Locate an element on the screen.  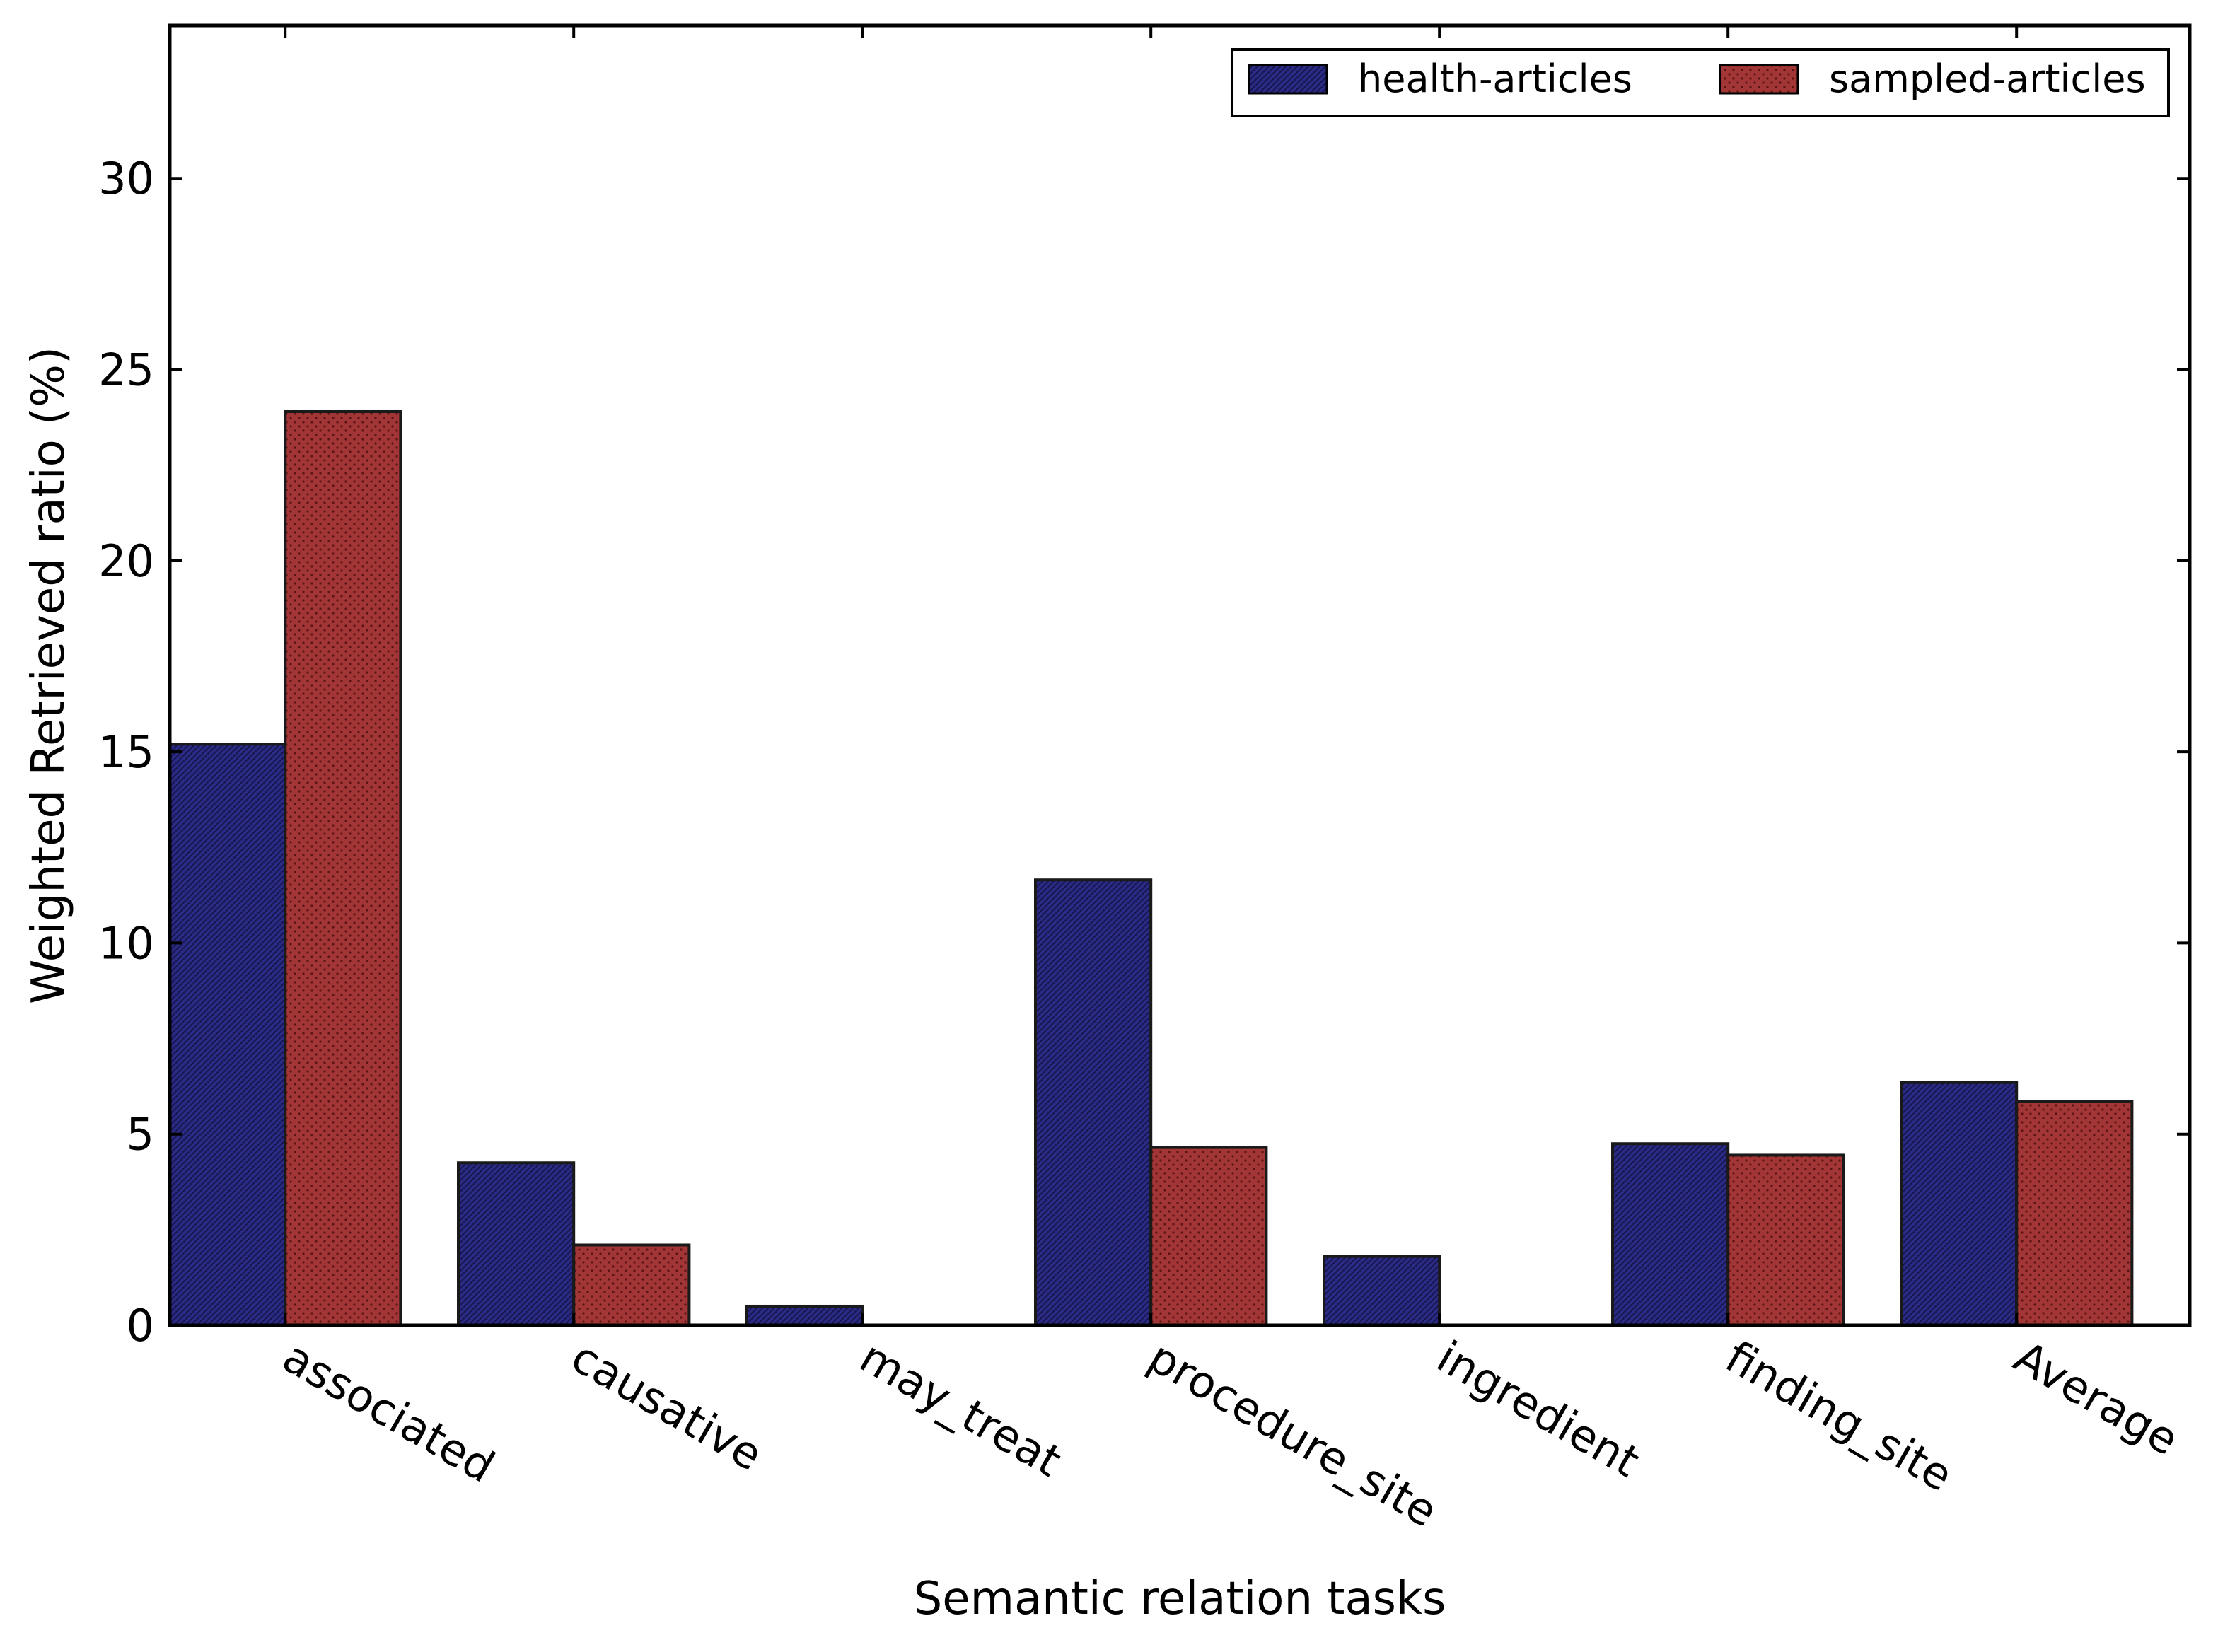
y-tick-label-0: 0 is located at coordinates (140, 1326).